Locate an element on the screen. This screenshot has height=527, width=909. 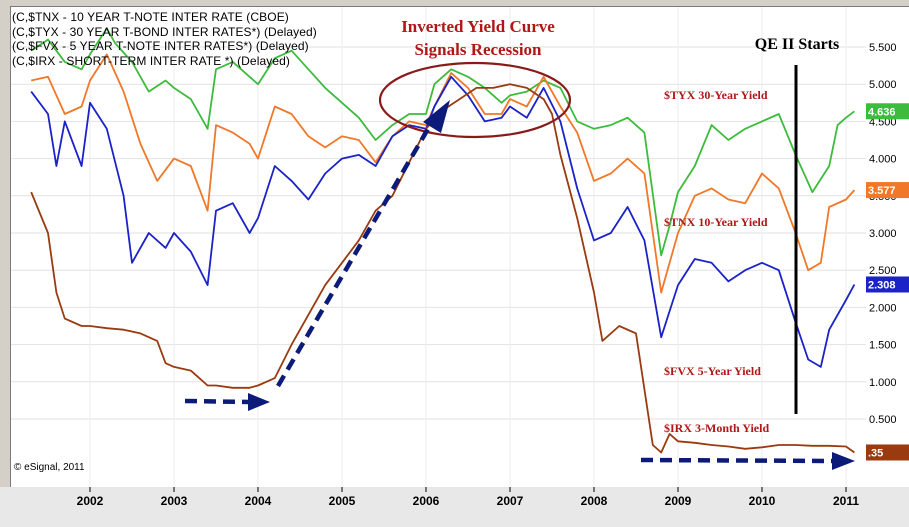
last-value-fvx: 2.308 is located at coordinates (882, 285).